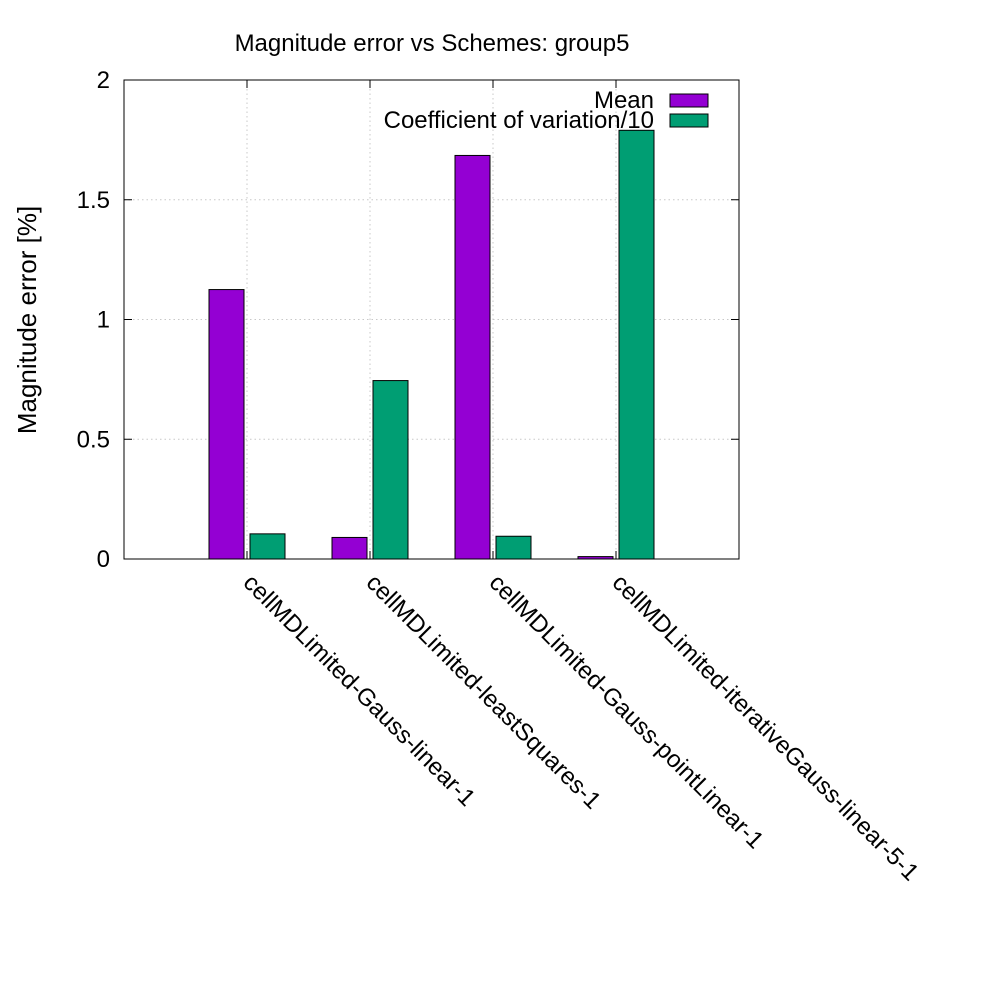 The image size is (1000, 1005). Describe the element at coordinates (432, 43) in the screenshot. I see `chart-title: Magnitude error vs Schemes: group5` at that location.